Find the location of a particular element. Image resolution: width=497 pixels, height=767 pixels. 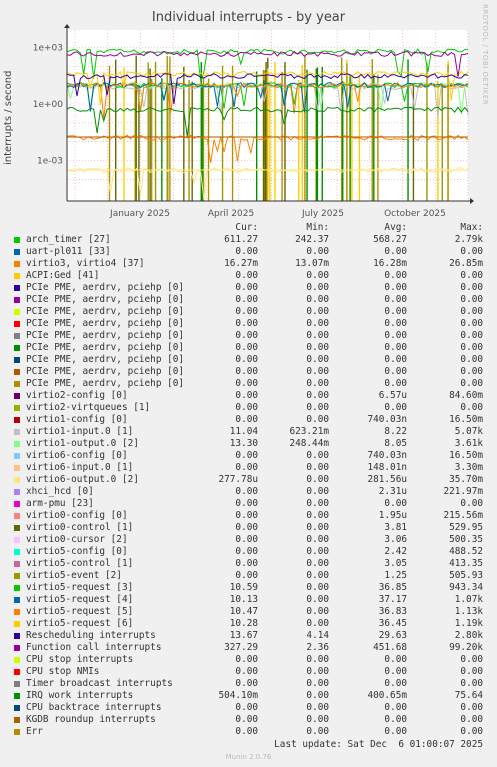

legend-series-name: CPU stop NMIs is located at coordinates (63, 671).